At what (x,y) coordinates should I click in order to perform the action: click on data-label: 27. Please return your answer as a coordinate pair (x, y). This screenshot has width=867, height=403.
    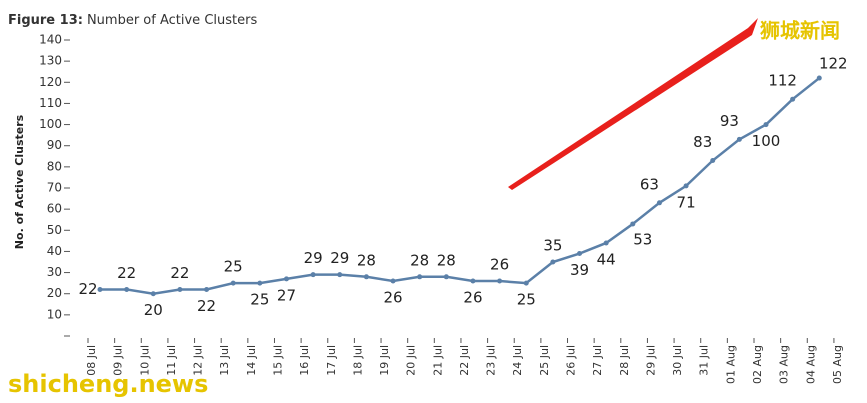
    Looking at the image, I should click on (286, 295).